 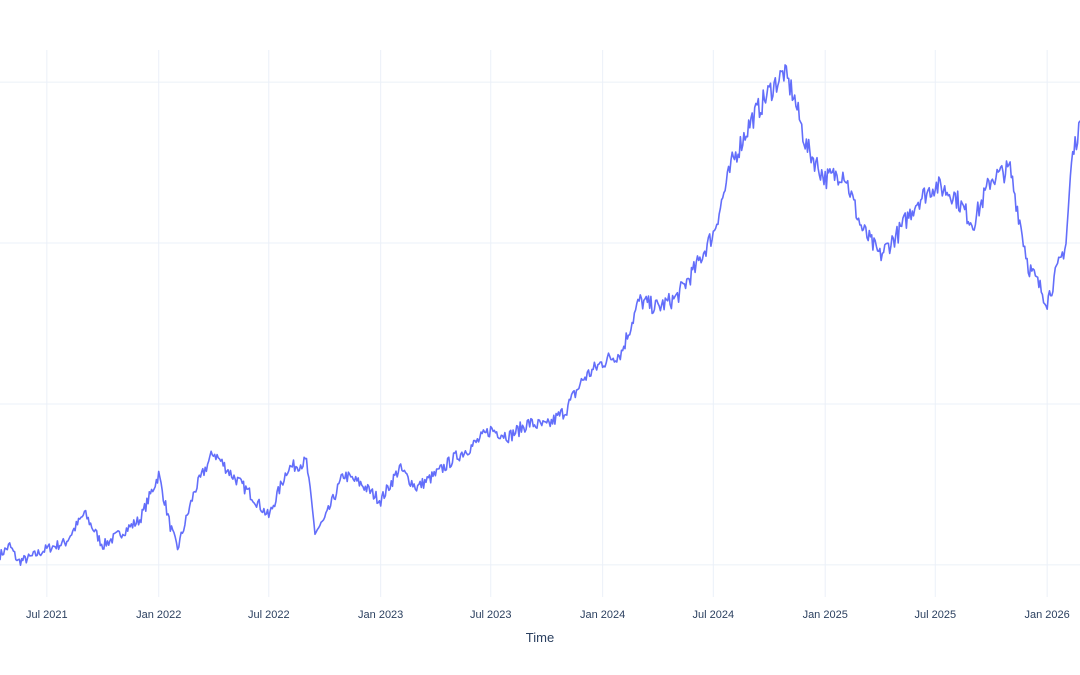 I want to click on x-tick-label: Jan 2025, so click(x=825, y=615).